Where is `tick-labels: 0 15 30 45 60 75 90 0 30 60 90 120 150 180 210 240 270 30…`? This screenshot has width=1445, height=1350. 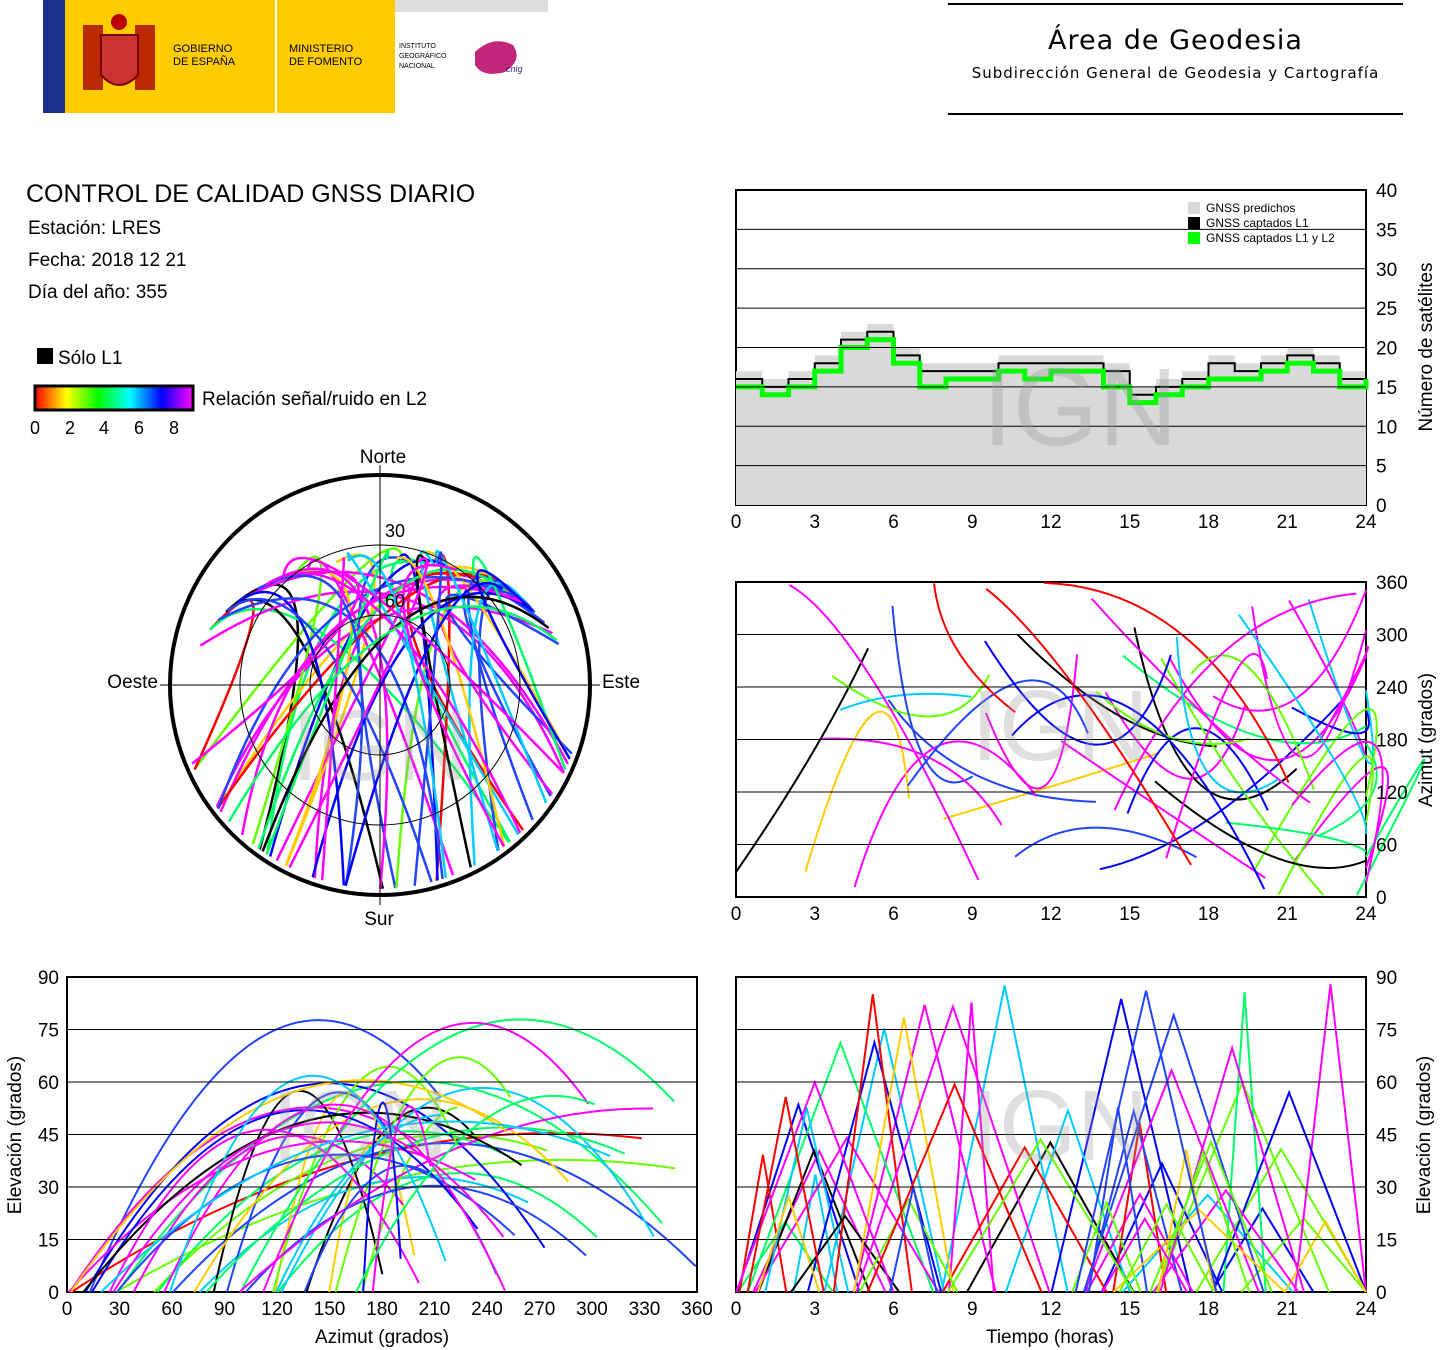 tick-labels: 0 15 30 45 60 75 90 0 30 60 90 120 150 180 210 240 270 30… is located at coordinates (375, 1144).